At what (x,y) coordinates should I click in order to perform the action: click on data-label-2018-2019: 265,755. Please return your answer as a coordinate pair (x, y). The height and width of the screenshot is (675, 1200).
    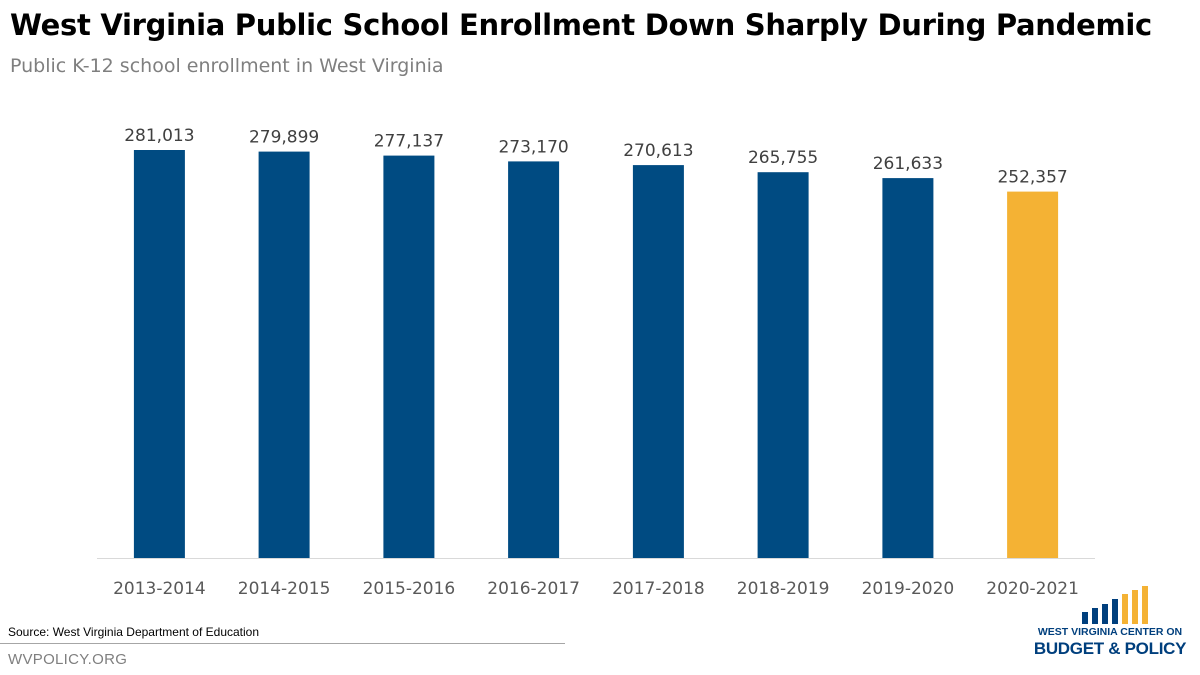
    Looking at the image, I should click on (783, 158).